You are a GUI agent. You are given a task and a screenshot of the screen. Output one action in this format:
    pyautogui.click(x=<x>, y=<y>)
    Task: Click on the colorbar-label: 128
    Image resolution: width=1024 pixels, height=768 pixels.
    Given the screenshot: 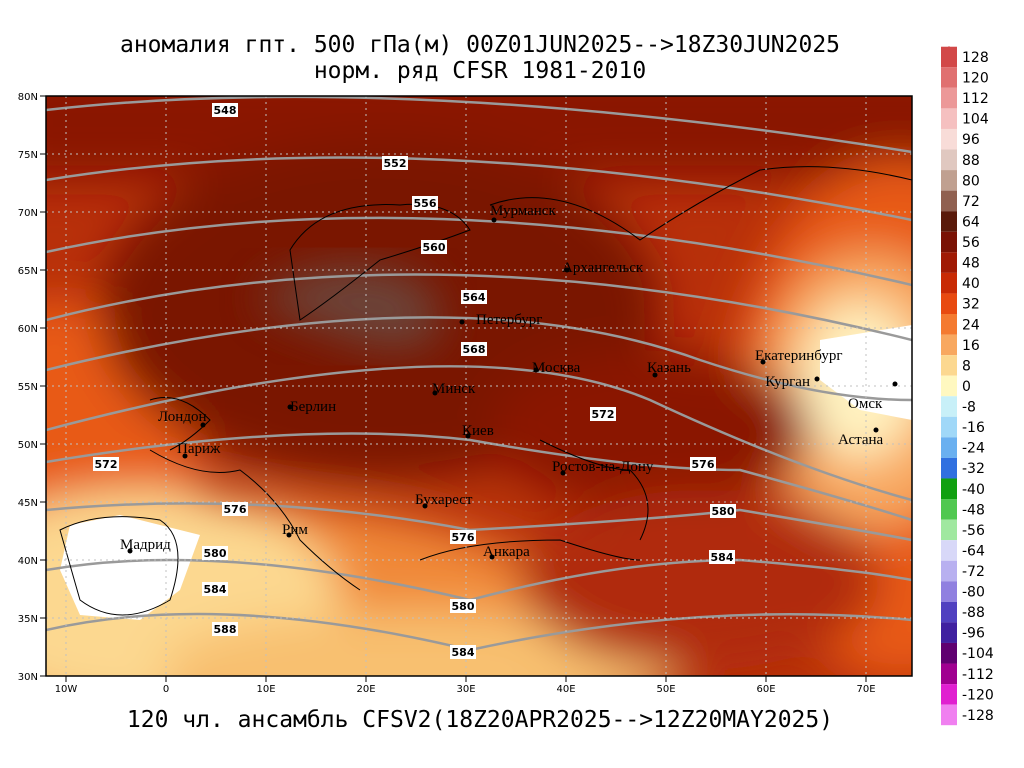 What is the action you would take?
    pyautogui.click(x=975, y=58)
    